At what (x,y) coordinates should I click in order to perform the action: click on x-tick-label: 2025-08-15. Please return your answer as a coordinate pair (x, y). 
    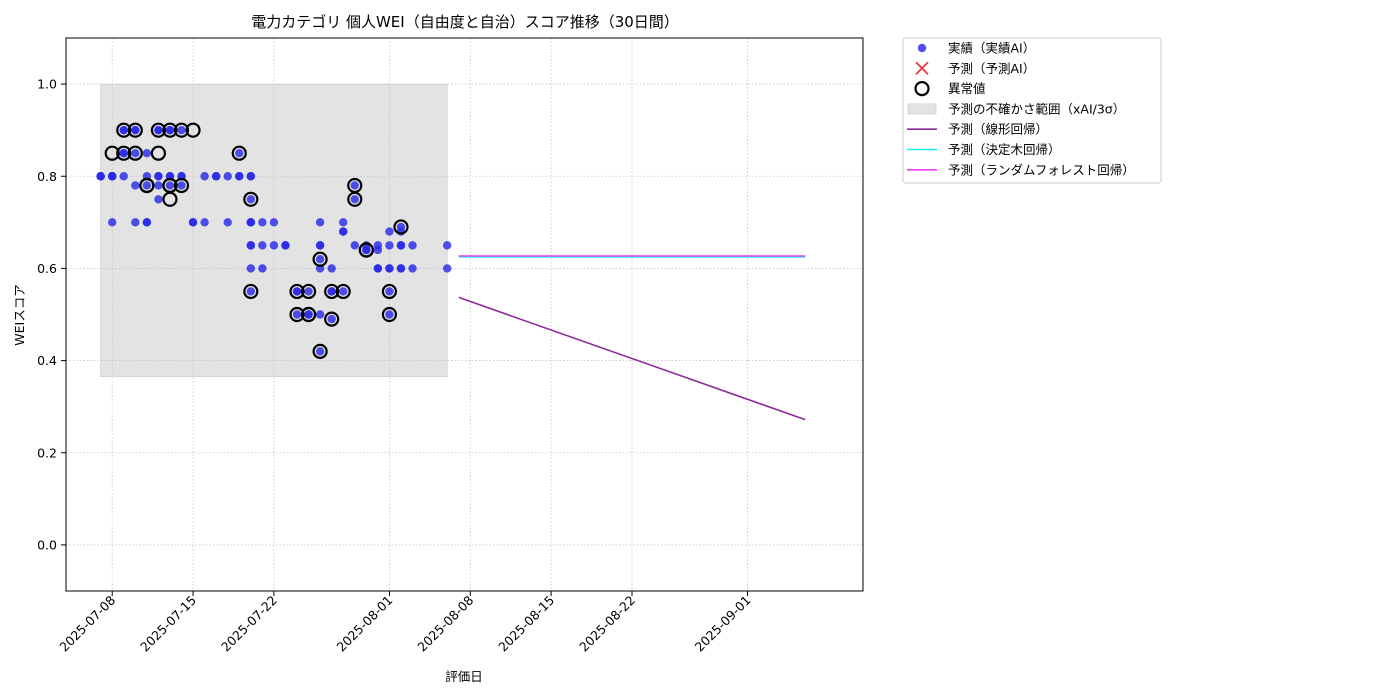
    Looking at the image, I should click on (526, 624).